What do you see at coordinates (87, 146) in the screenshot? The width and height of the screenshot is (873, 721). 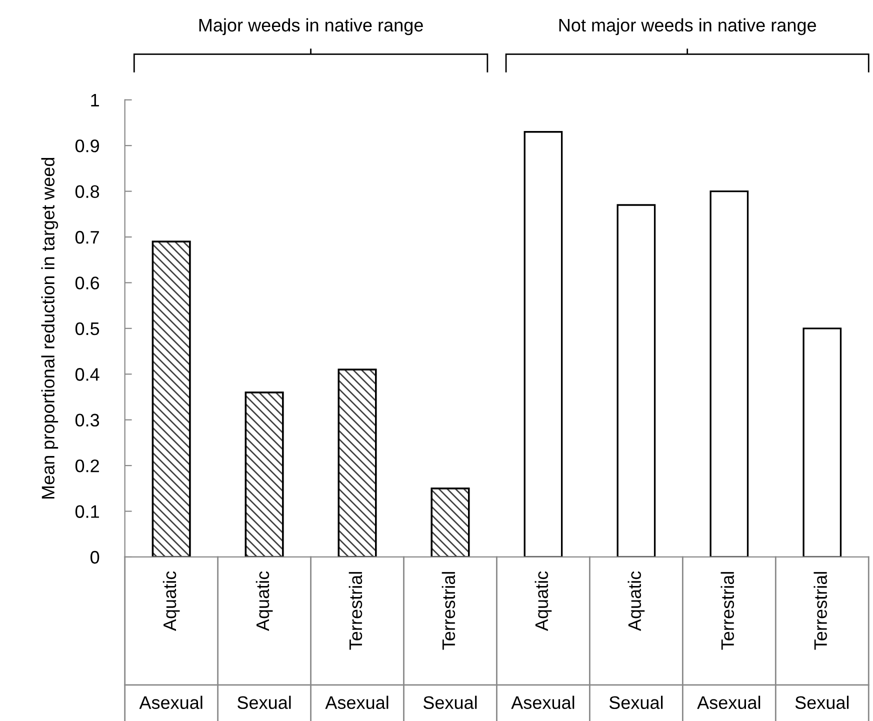 I see `y-tick-label: 0.9` at bounding box center [87, 146].